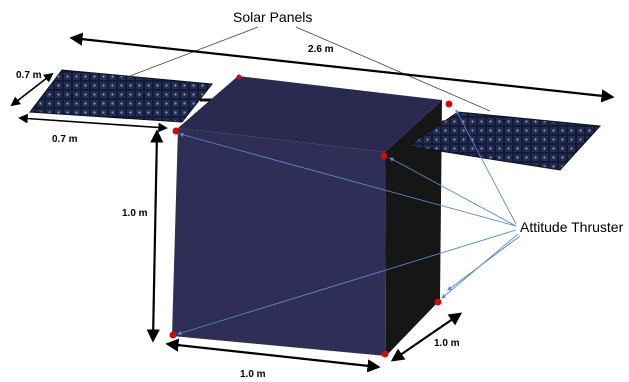 The width and height of the screenshot is (629, 382). I want to click on right-solar-panel, so click(504, 141).